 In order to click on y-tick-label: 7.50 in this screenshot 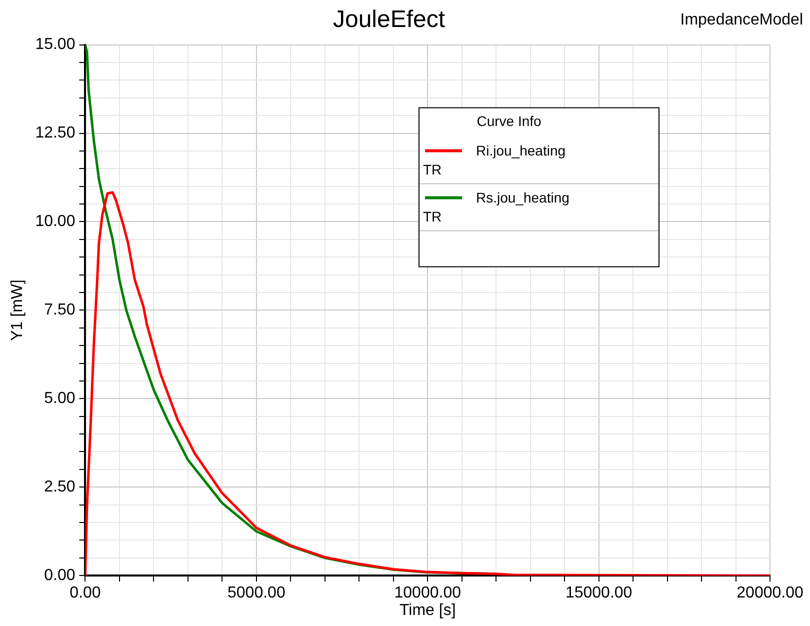, I will do `click(60, 310)`.